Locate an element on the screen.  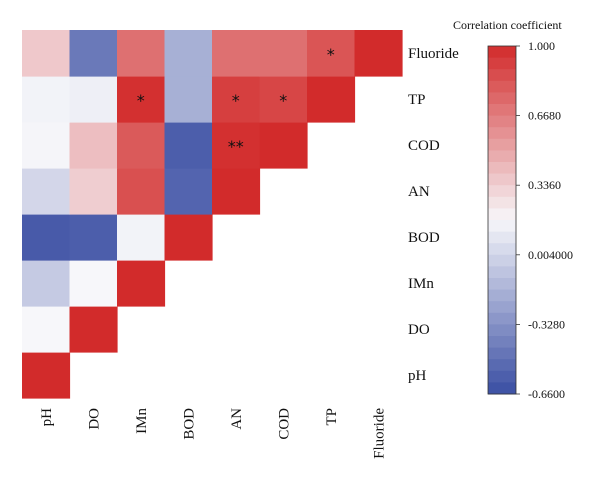
heatmap-cell-an-imn is located at coordinates (141, 191).